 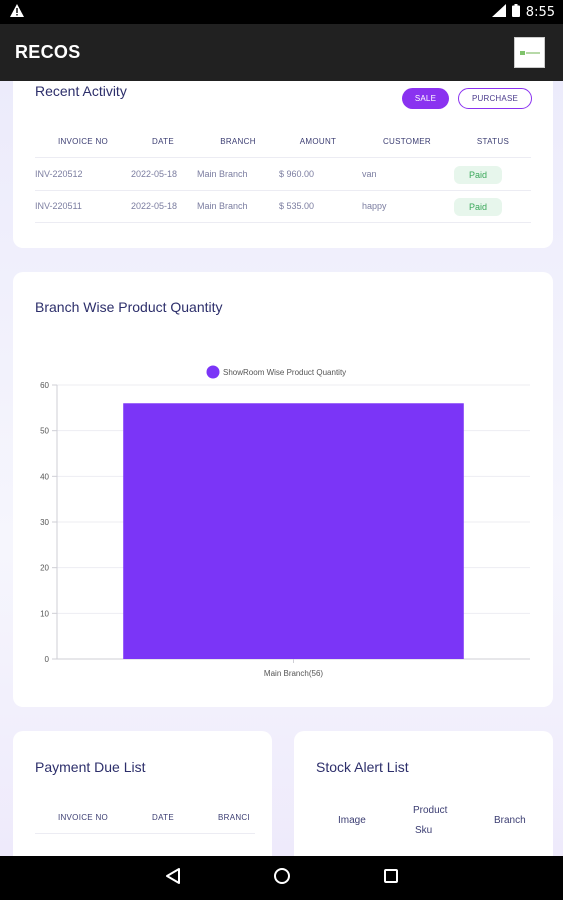 What do you see at coordinates (173, 878) in the screenshot?
I see `back-icon` at bounding box center [173, 878].